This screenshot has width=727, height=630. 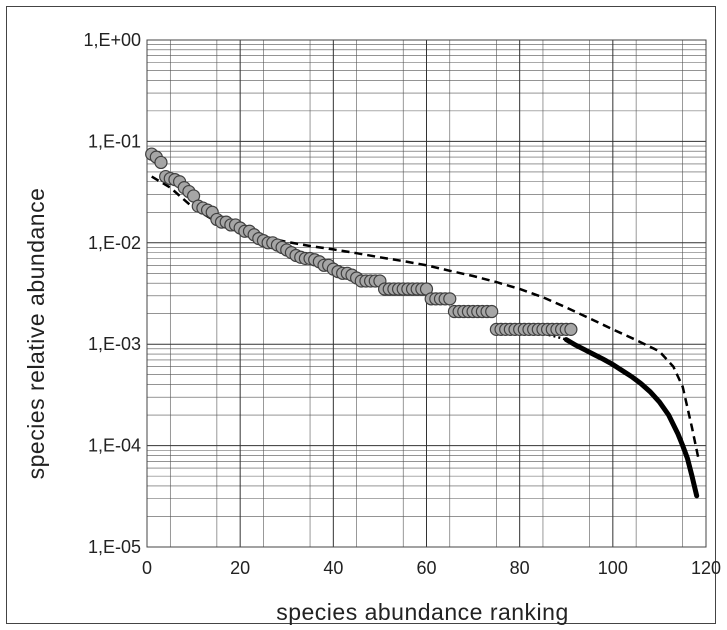 I want to click on x-tick-labels: 0 20 40 60 80 100 120, so click(x=431, y=568).